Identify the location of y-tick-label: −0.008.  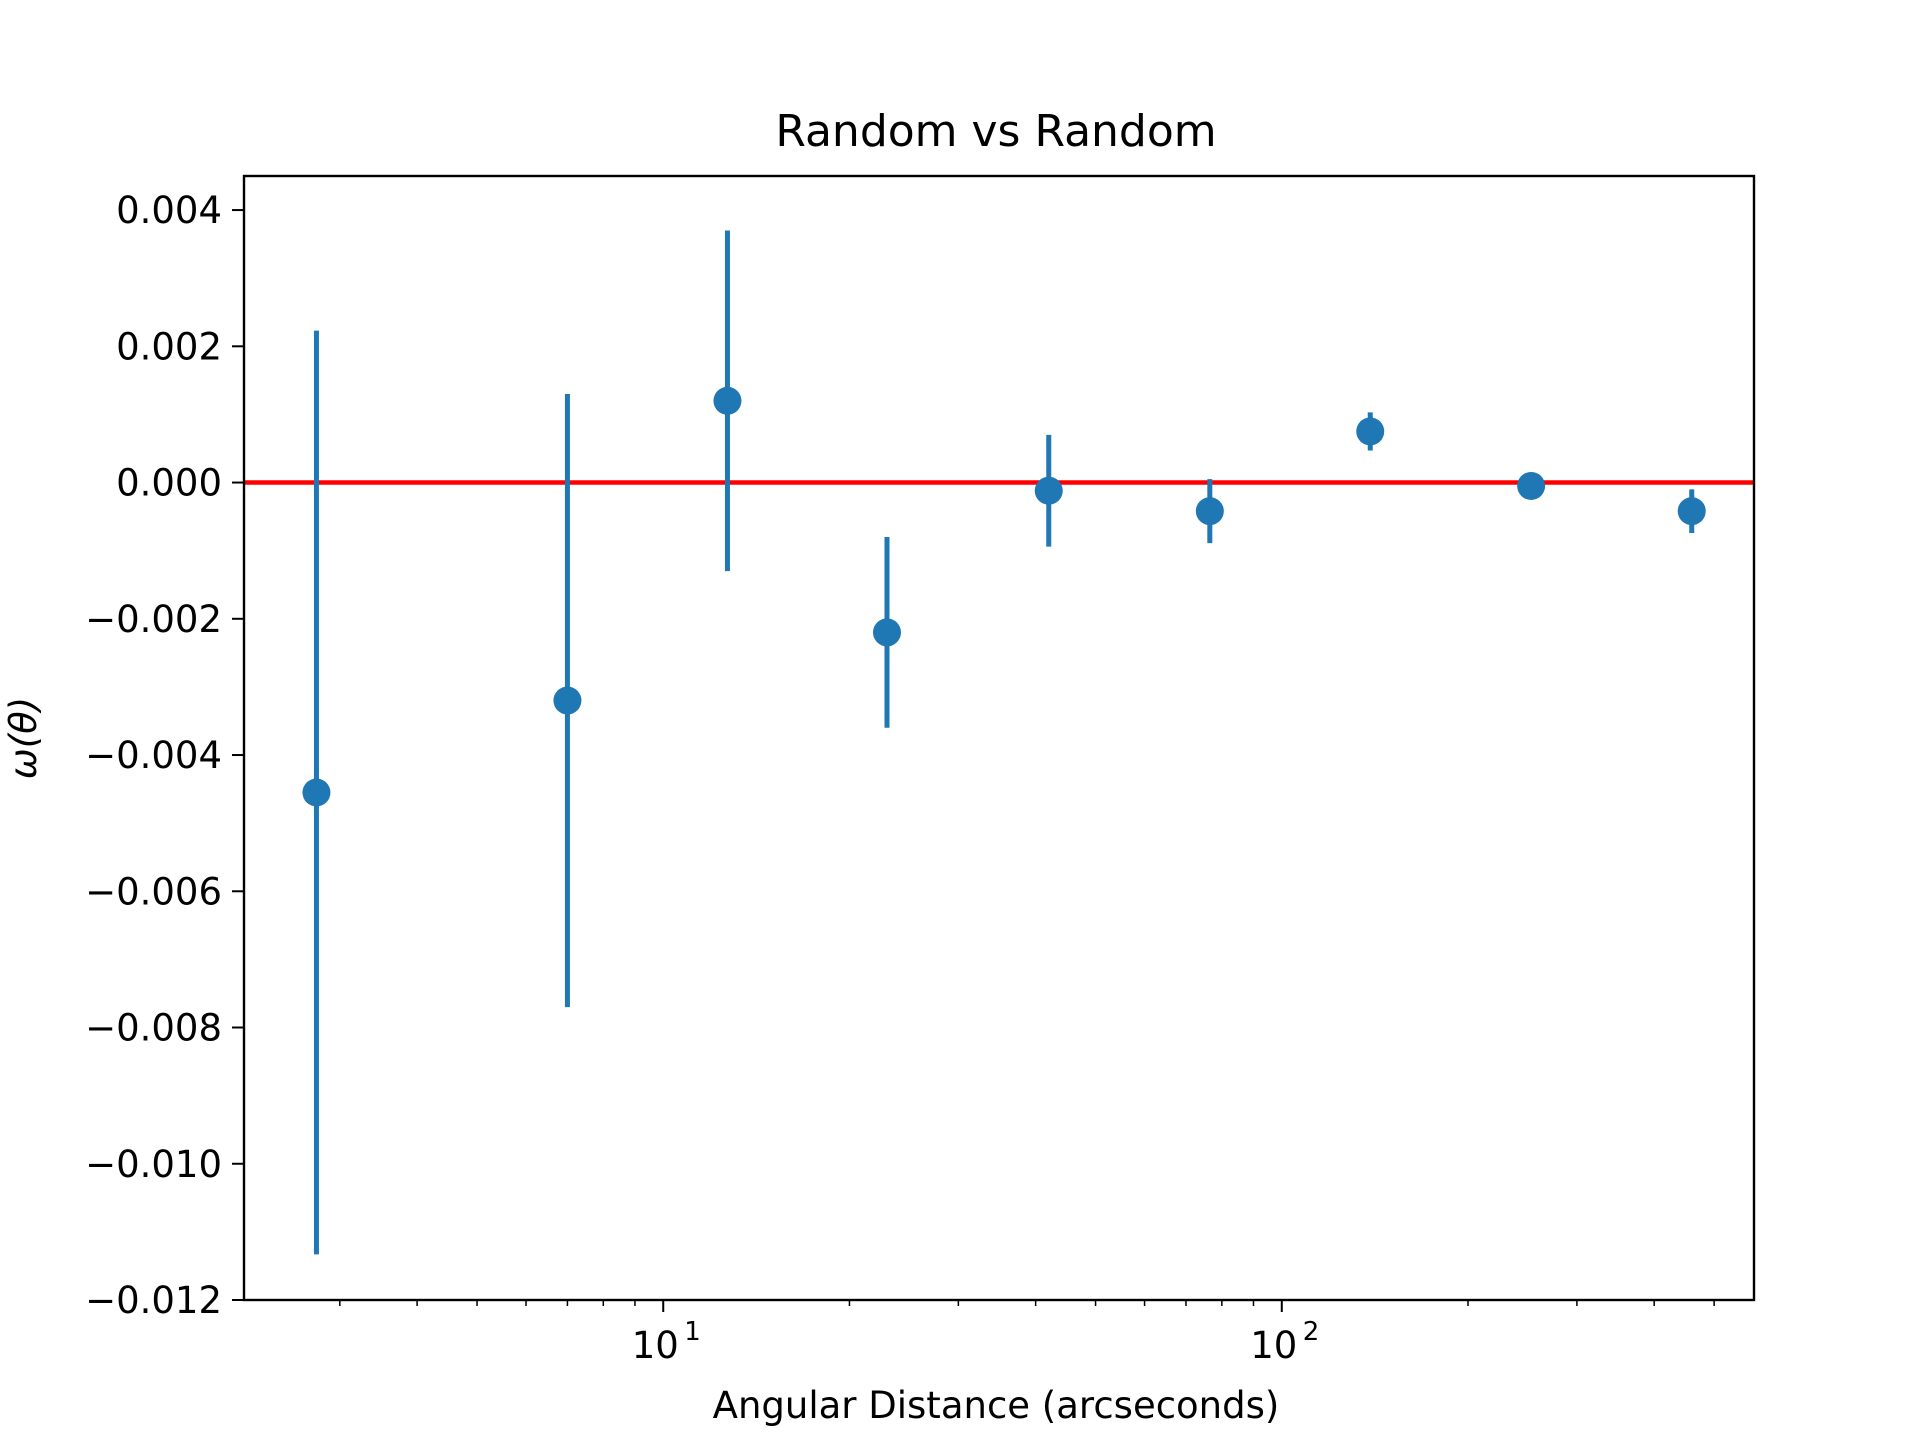
(153, 1028).